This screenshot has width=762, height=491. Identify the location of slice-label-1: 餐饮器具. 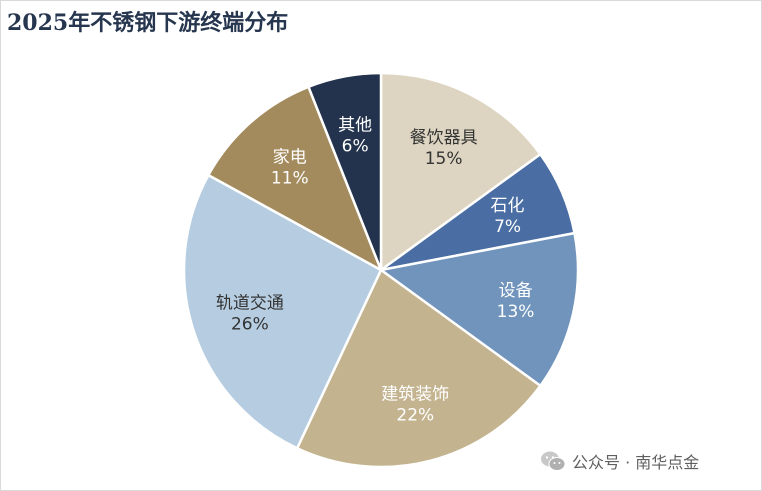
(444, 138).